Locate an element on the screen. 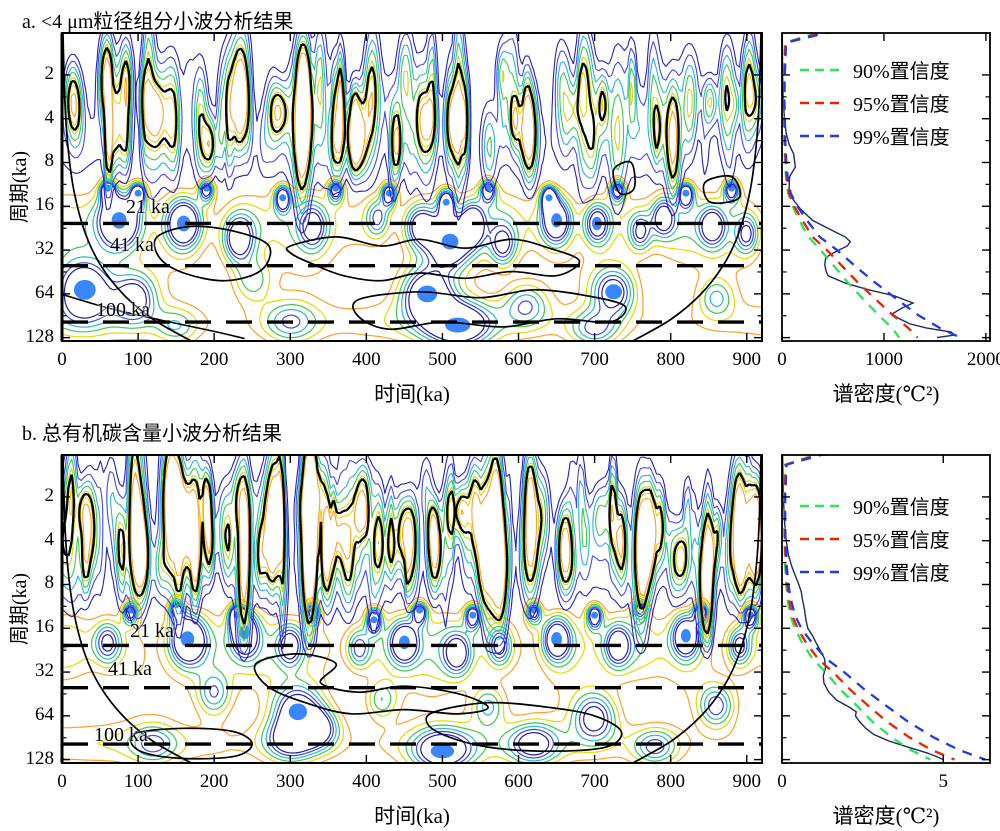 This screenshot has width=1000, height=831. panel-a-100ka-label: 100 ka is located at coordinates (123, 310).